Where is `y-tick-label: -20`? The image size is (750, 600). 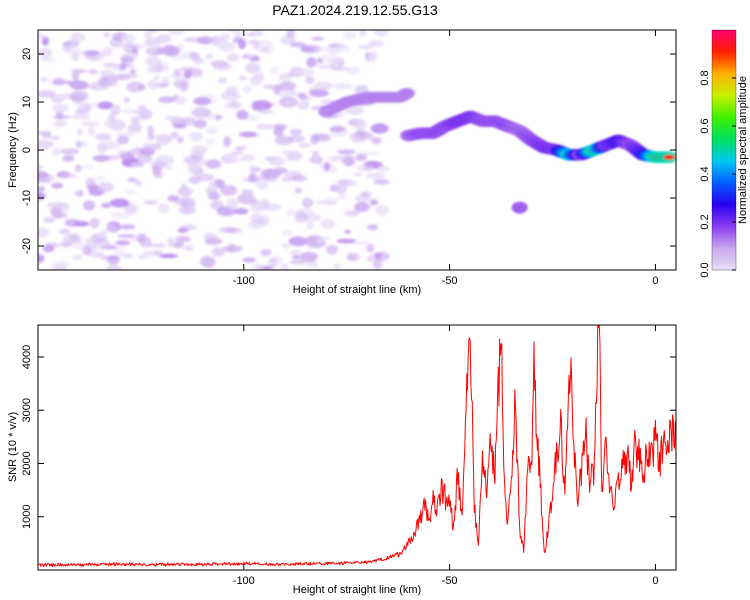 y-tick-label: -20 is located at coordinates (27, 246).